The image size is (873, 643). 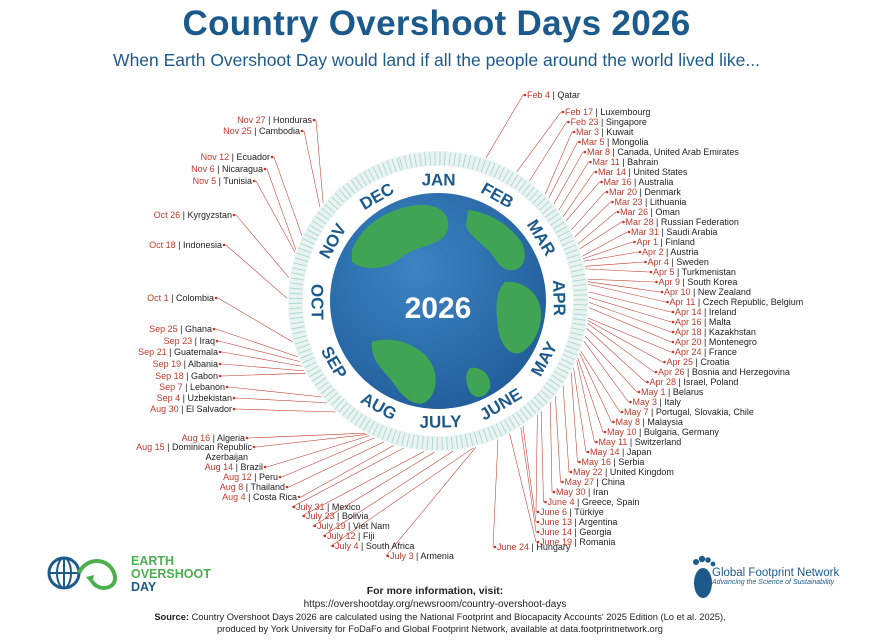 What do you see at coordinates (649, 422) in the screenshot?
I see `country-label: May 8 | Malaysia` at bounding box center [649, 422].